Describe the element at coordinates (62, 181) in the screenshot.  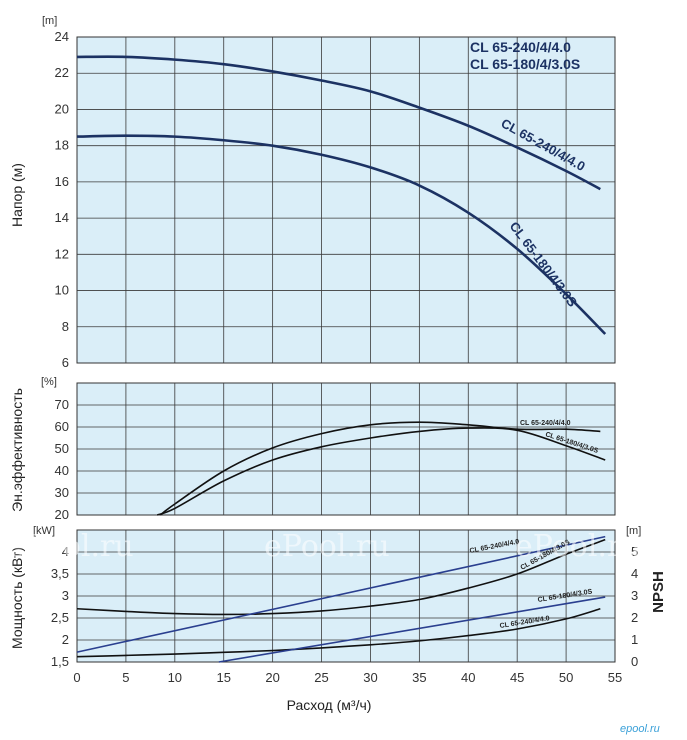
I see `ytick-head-16: 16` at that location.